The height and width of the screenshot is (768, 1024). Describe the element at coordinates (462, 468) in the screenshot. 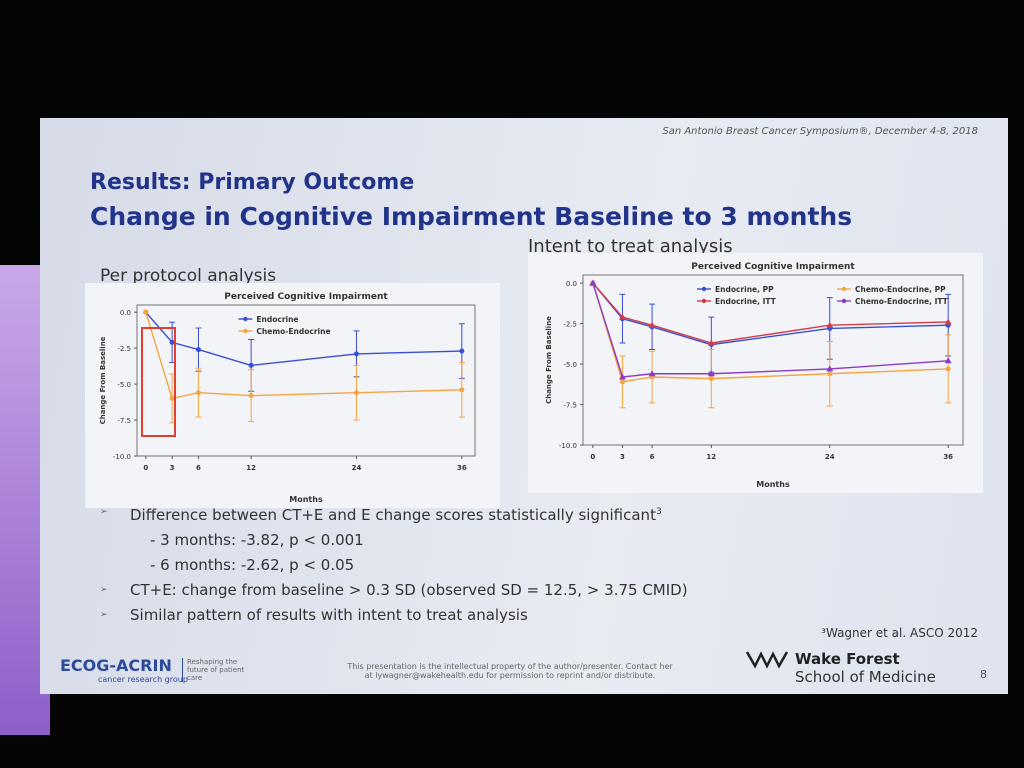

I see `x-tick-label: 36` at that location.